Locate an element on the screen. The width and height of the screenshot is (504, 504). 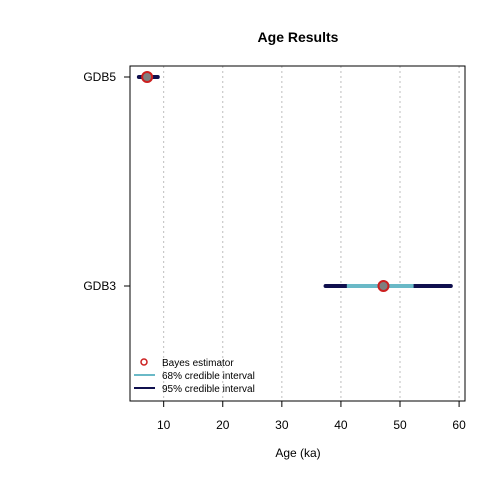
bayes-estimate-point-gdb3 is located at coordinates (383, 286).